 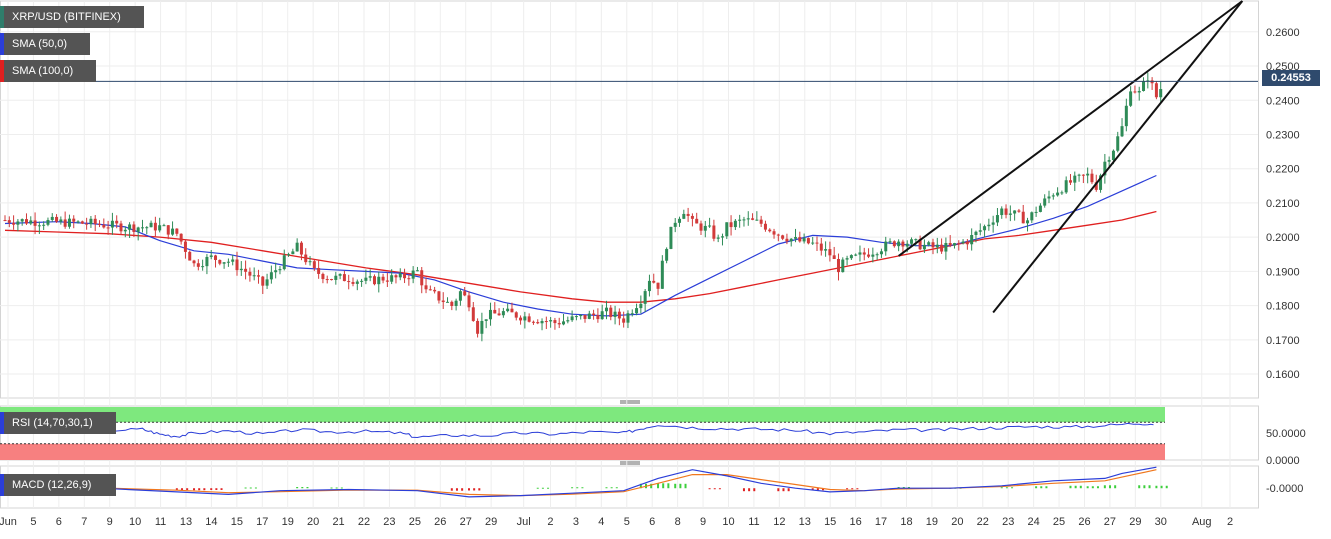 I want to click on y-tick-label: 0.1700, so click(x=1283, y=341).